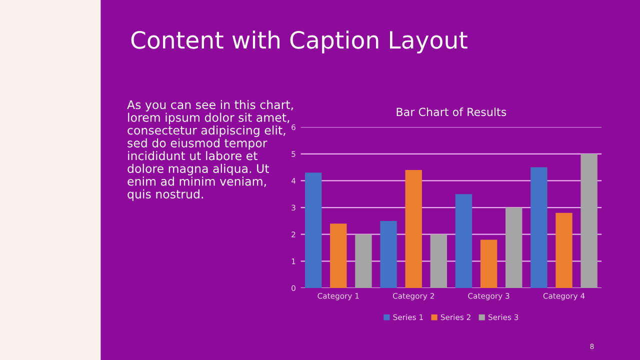 The image size is (640, 360). I want to click on text: Content with Caption Layout, so click(299, 42).